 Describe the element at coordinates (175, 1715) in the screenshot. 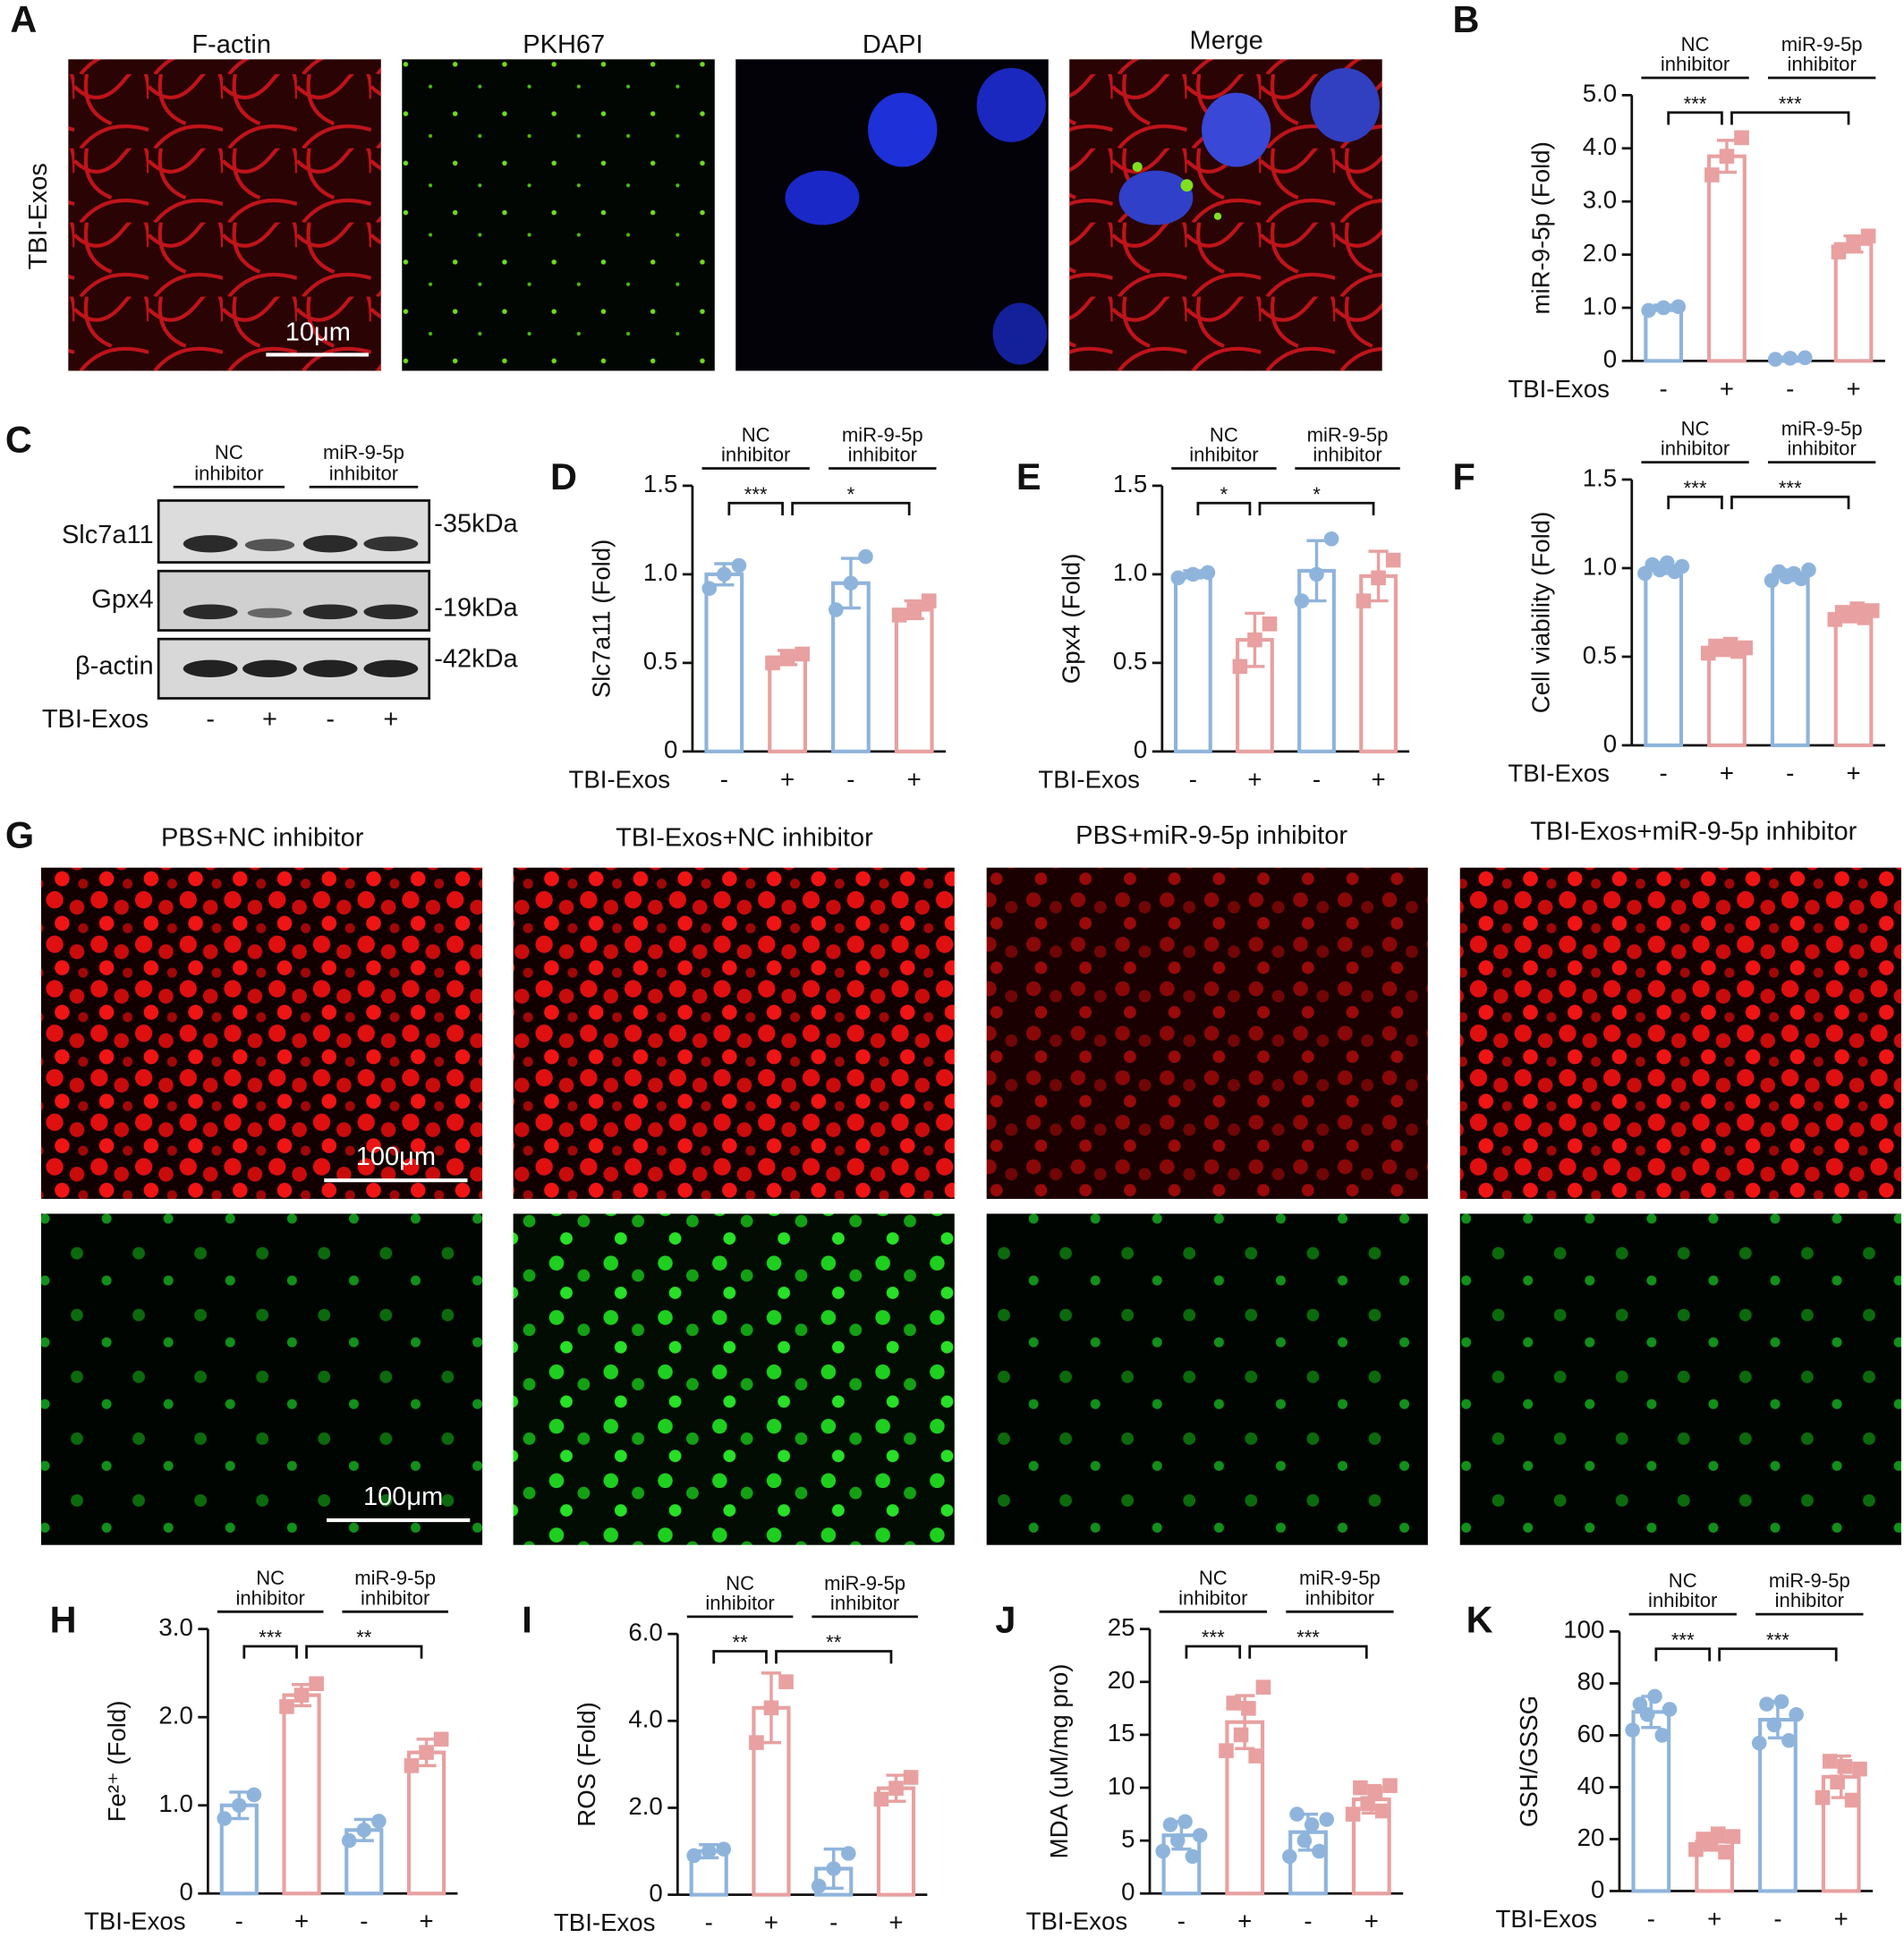

I see `y-tick-label: 2.0` at that location.